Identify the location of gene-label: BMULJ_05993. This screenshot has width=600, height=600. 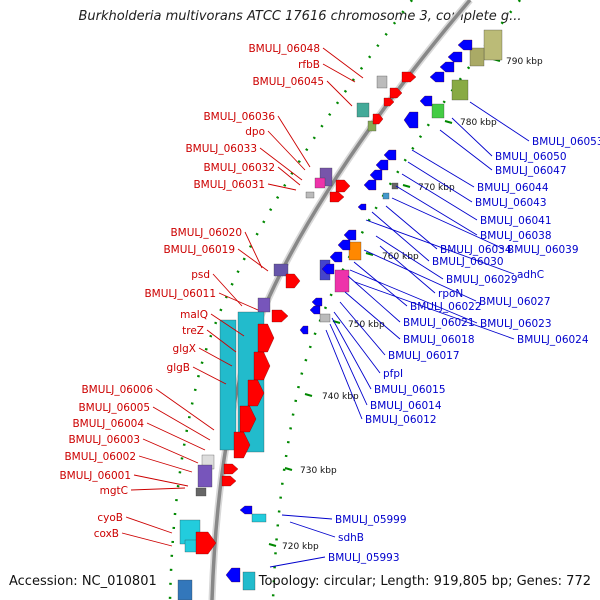
(364, 558).